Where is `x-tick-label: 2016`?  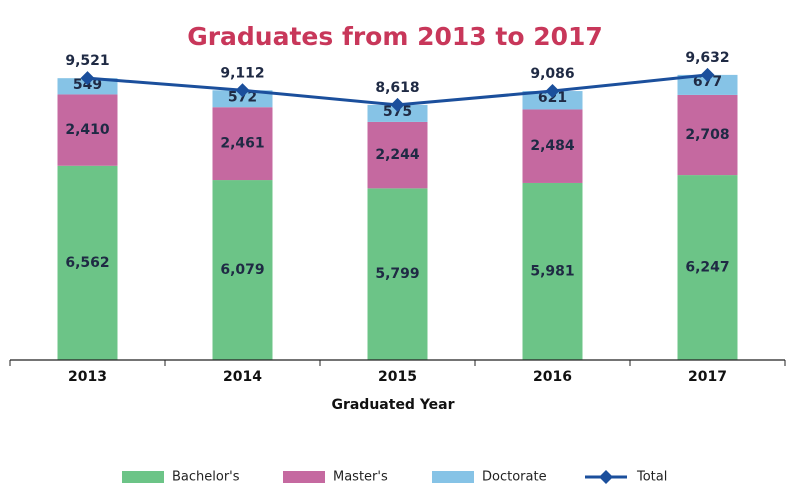
x-tick-label: 2016 is located at coordinates (552, 377).